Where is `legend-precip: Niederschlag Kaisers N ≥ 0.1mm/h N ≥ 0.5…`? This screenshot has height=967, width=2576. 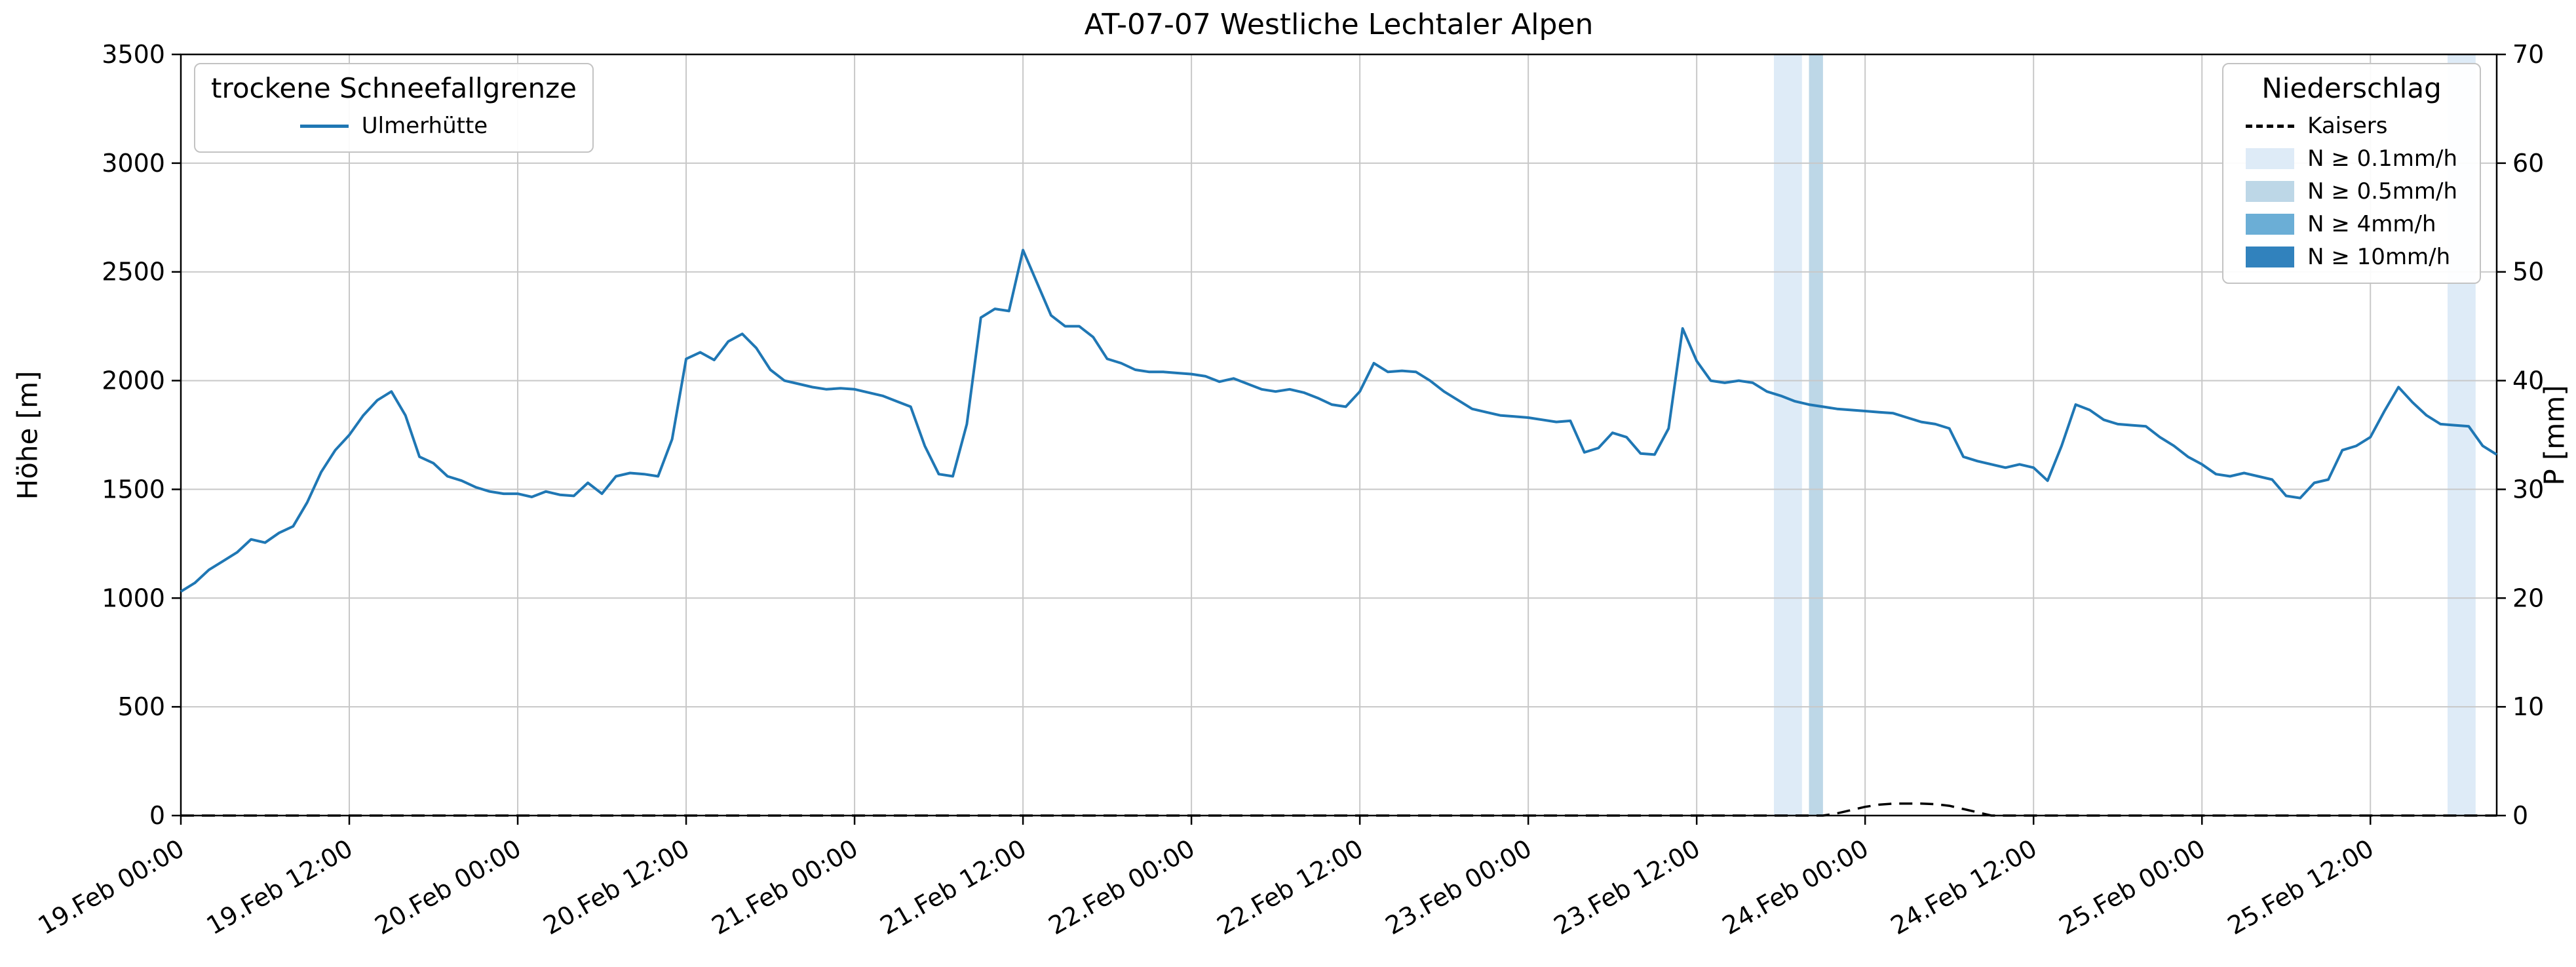
legend-precip: Niederschlag Kaisers N ≥ 0.1mm/h N ≥ 0.5… is located at coordinates (2351, 173).